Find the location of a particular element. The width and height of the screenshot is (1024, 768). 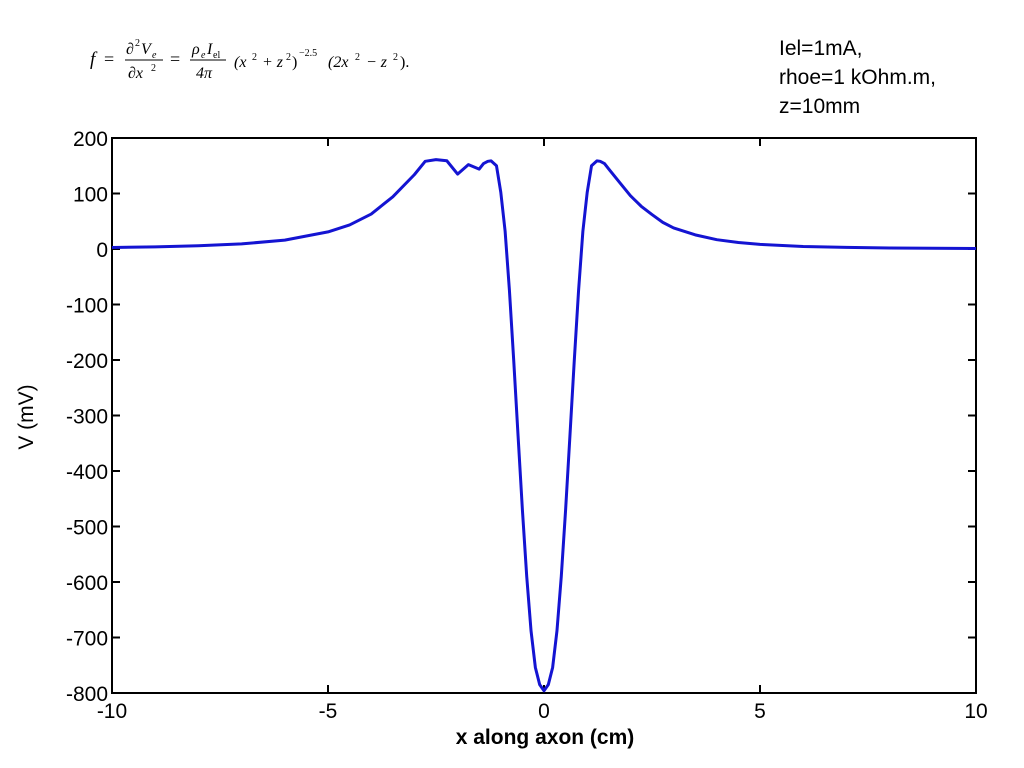

x-tick-label: 10 is located at coordinates (975, 711).